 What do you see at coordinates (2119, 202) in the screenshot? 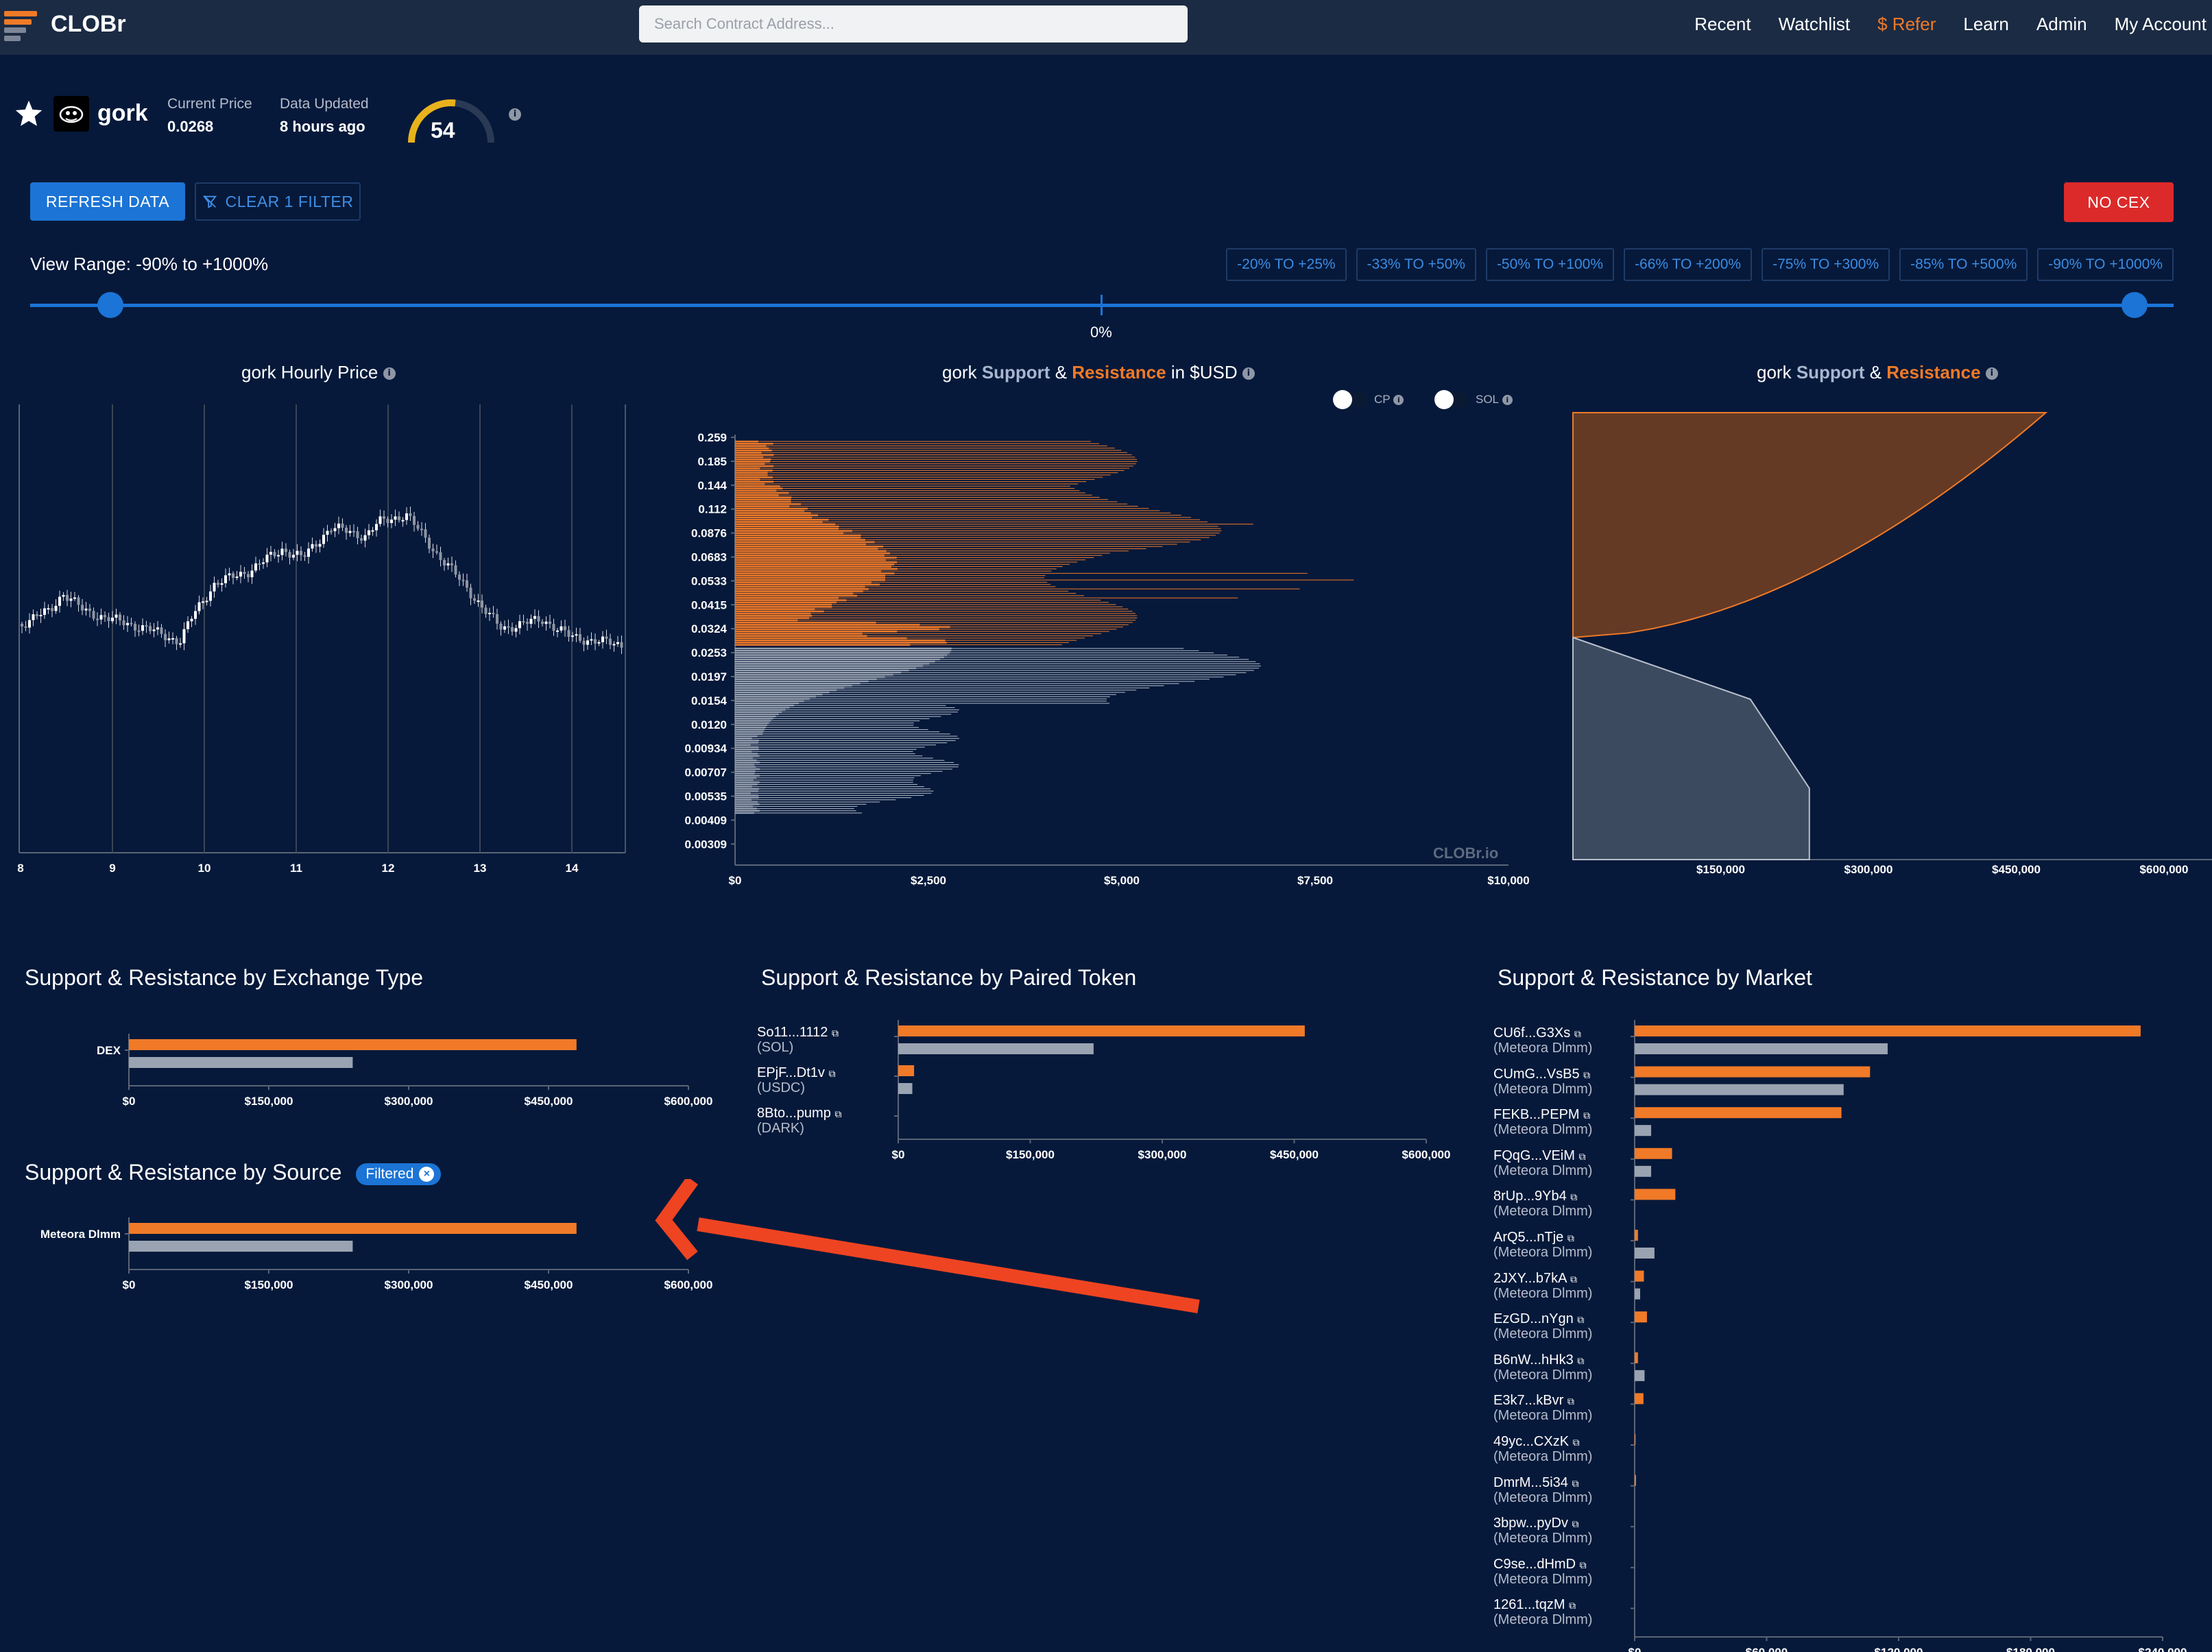
I see `no-cex-button: NO CEX` at bounding box center [2119, 202].